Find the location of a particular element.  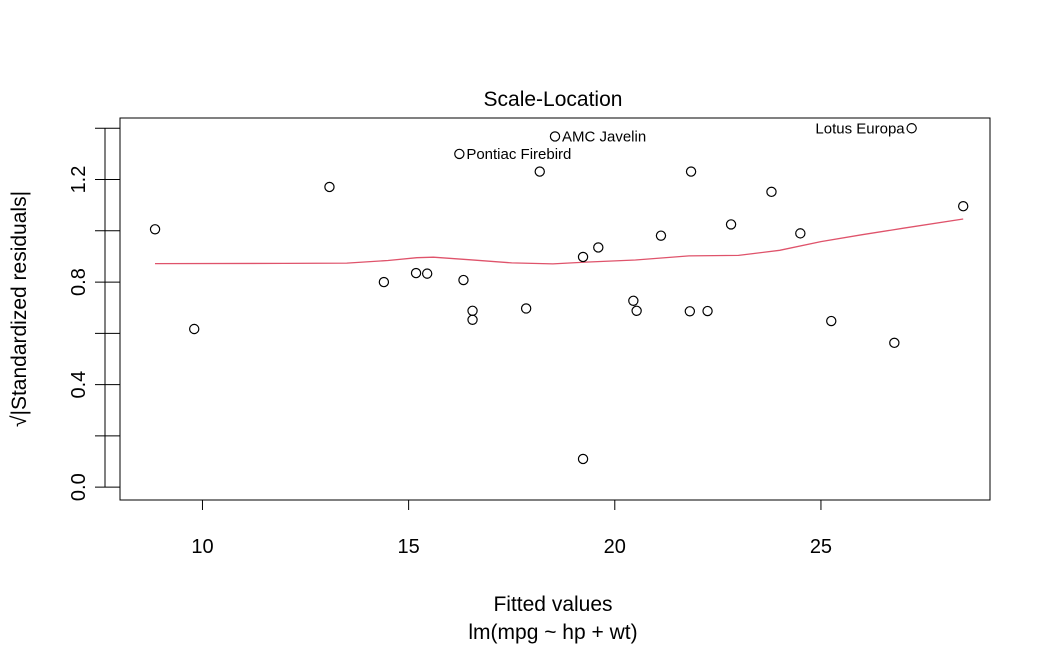

smooth-line is located at coordinates (559, 241).